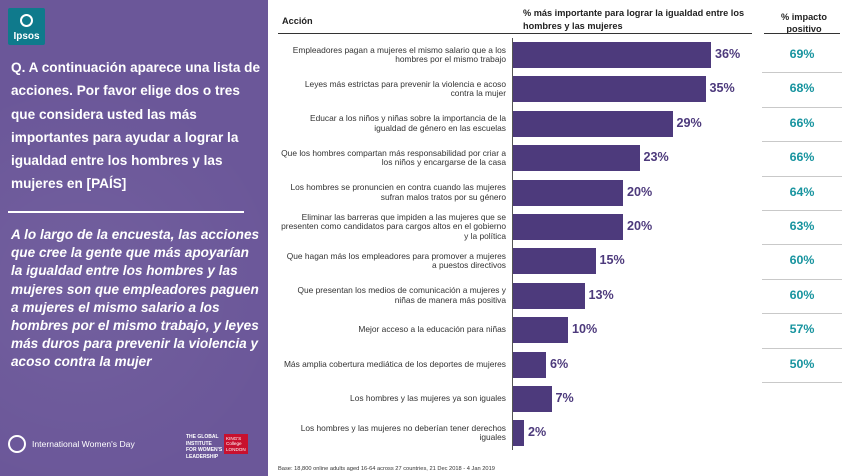 This screenshot has height=476, width=864. What do you see at coordinates (722, 88) in the screenshot?
I see `value-label: 35%` at bounding box center [722, 88].